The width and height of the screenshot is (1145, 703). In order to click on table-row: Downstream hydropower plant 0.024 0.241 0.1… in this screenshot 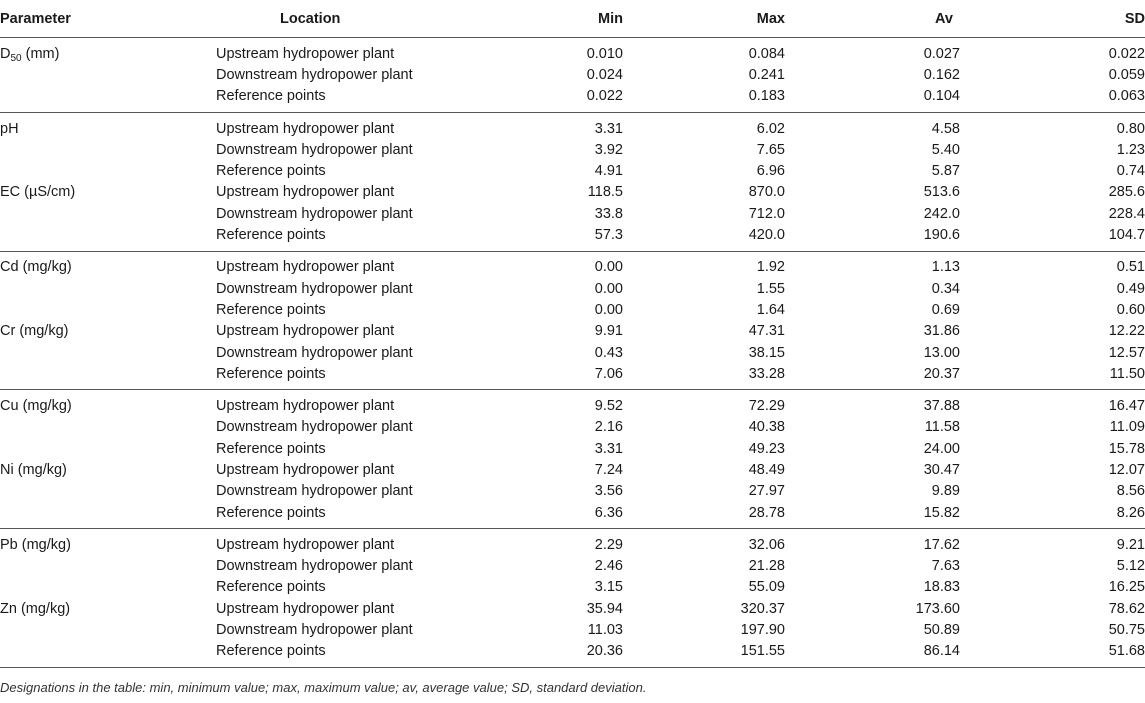, I will do `click(572, 74)`.